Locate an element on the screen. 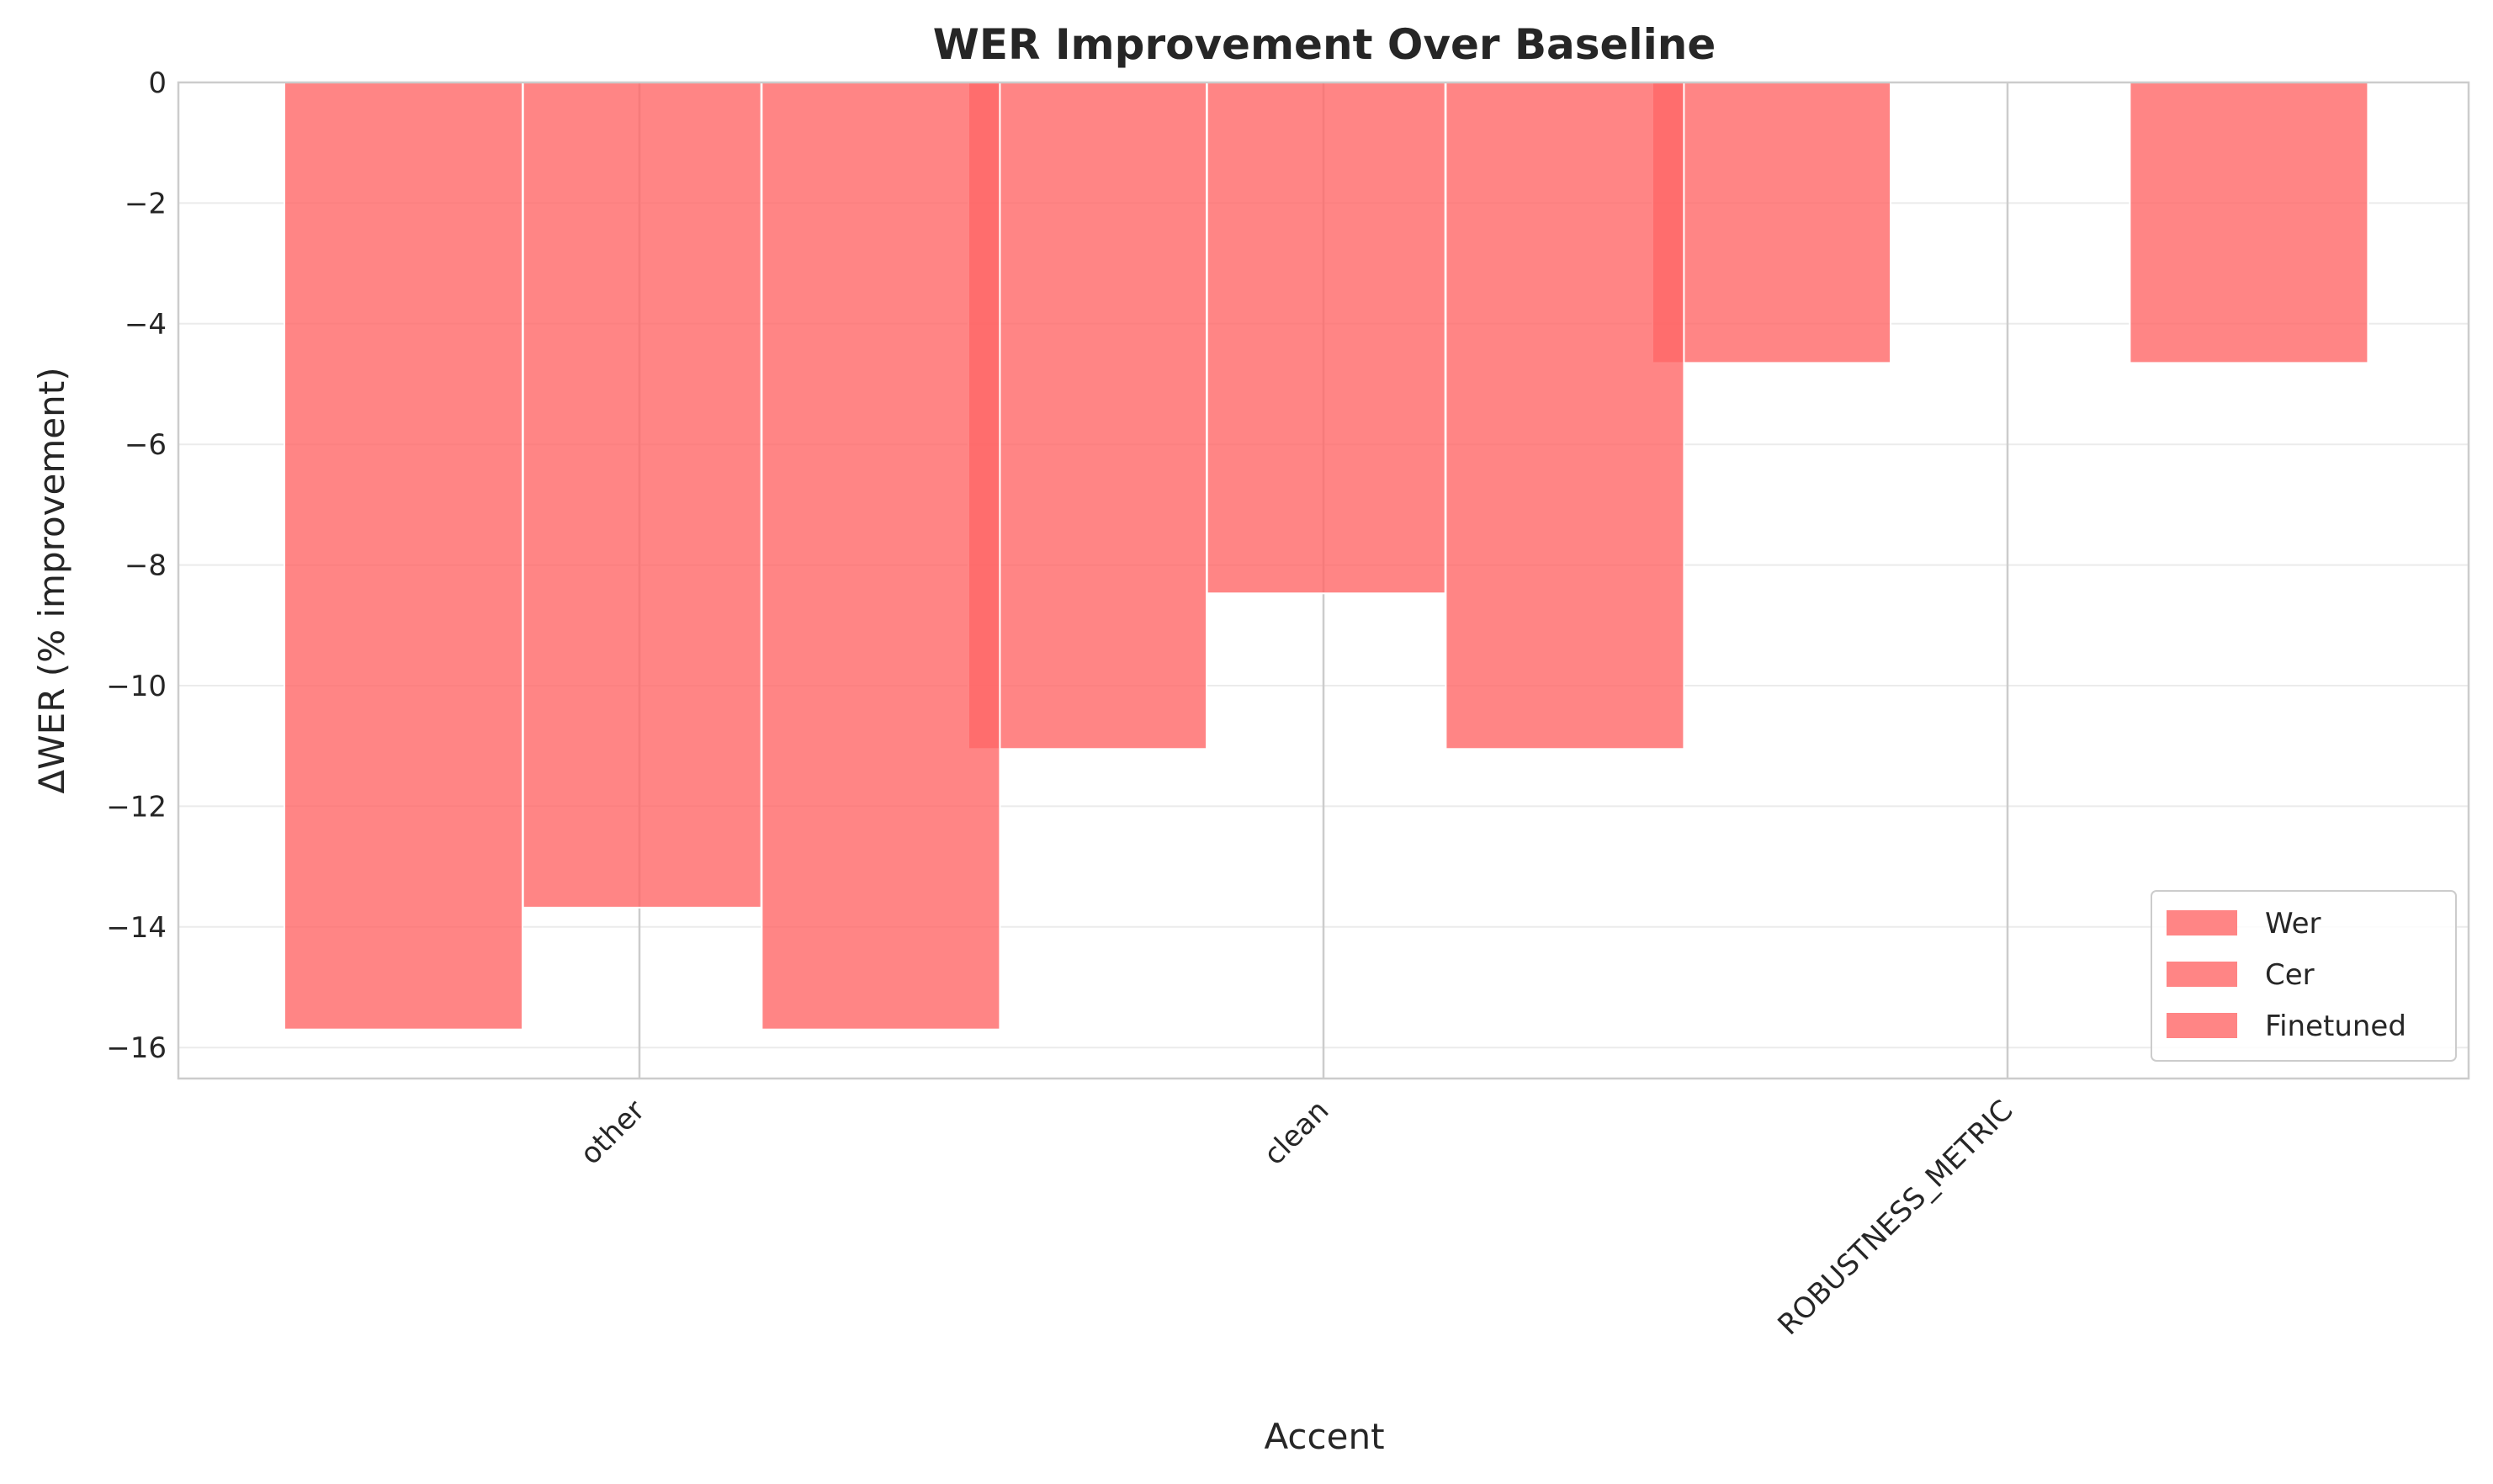 The image size is (2493, 1484). bar-cer-clean is located at coordinates (1326, 338).